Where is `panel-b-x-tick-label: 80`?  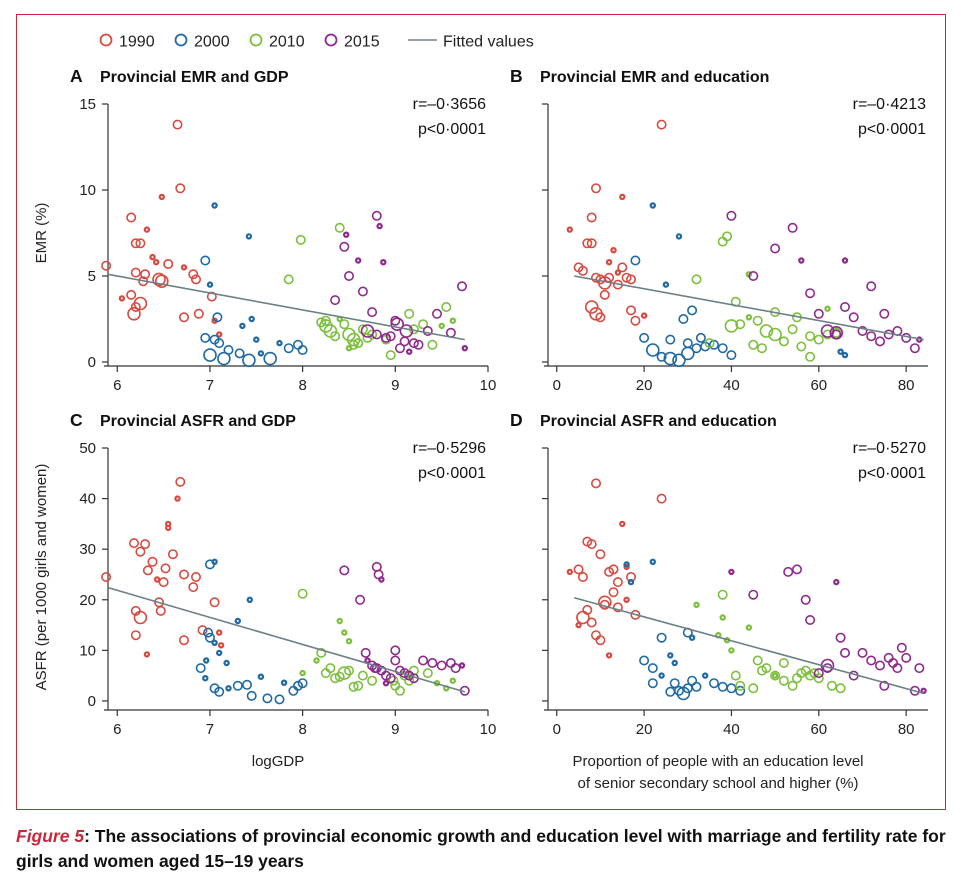
panel-b-x-tick-label: 80 is located at coordinates (906, 385).